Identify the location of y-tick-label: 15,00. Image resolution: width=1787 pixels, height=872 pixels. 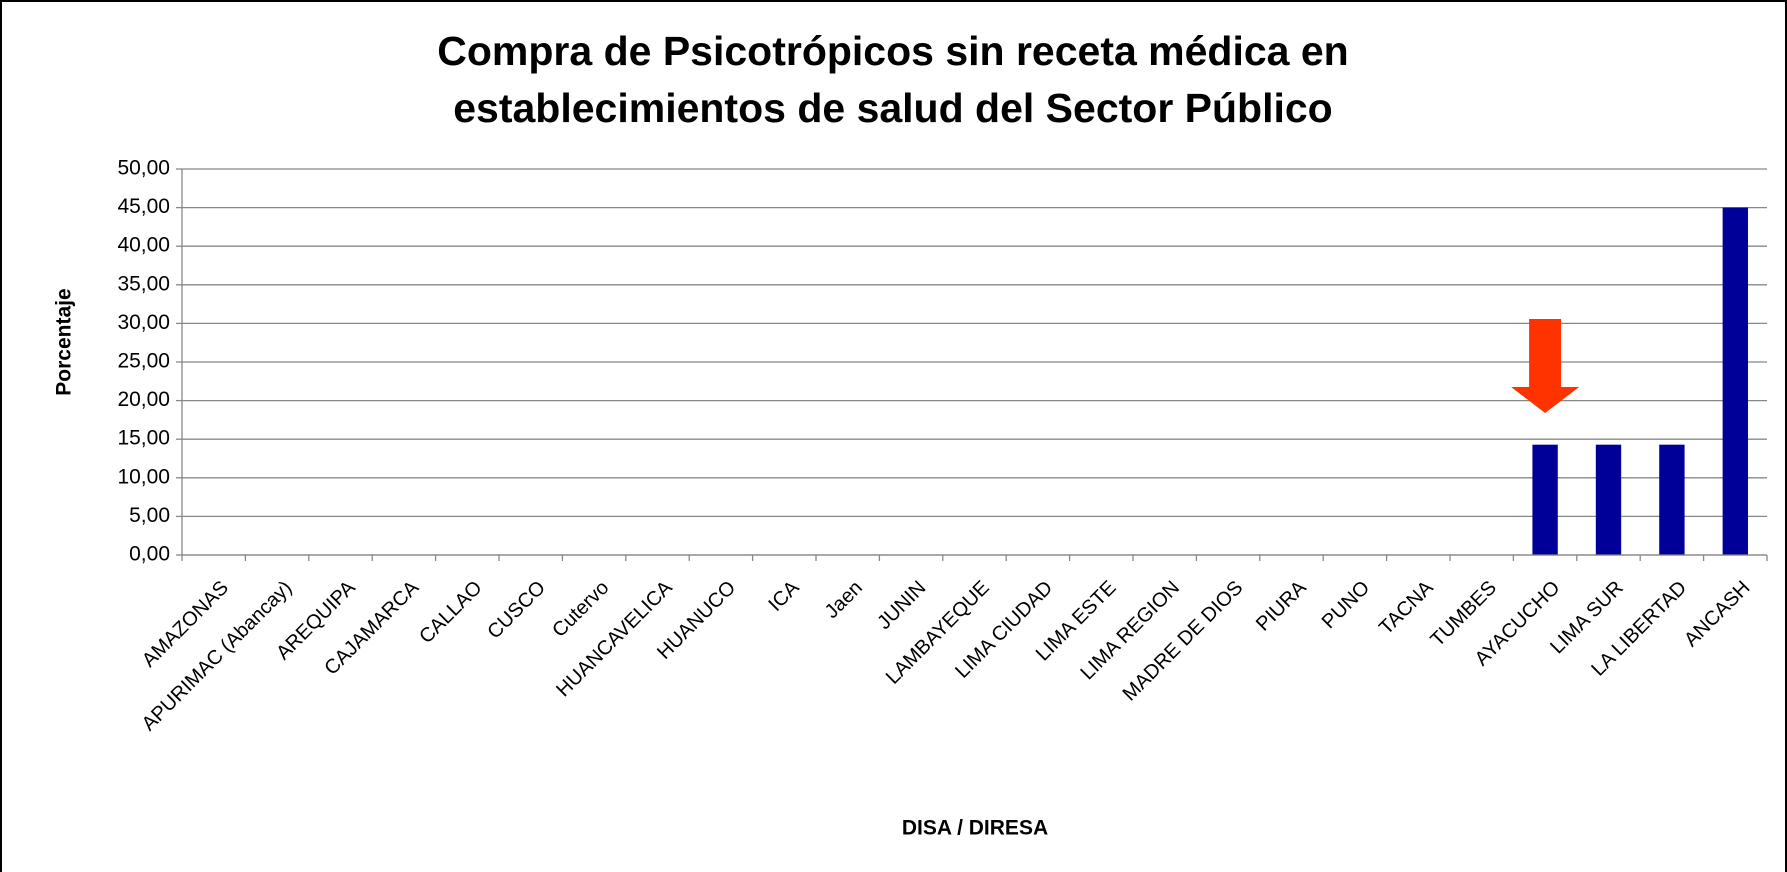
(143, 438).